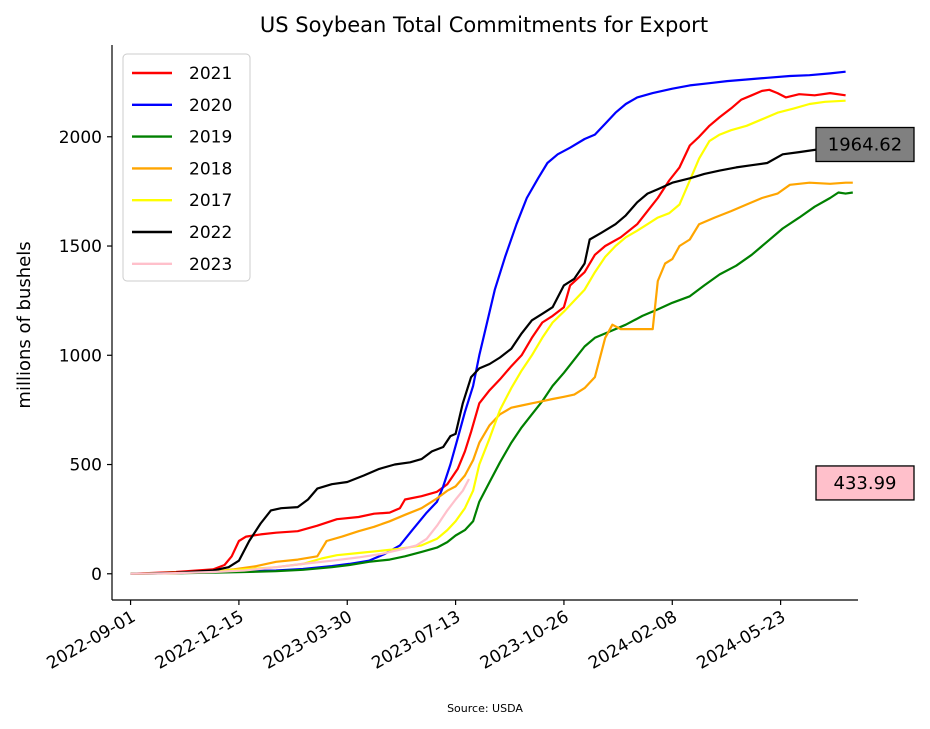 This screenshot has width=930, height=729. What do you see at coordinates (742, 640) in the screenshot?
I see `x-tick-label: 2024-05-23` at bounding box center [742, 640].